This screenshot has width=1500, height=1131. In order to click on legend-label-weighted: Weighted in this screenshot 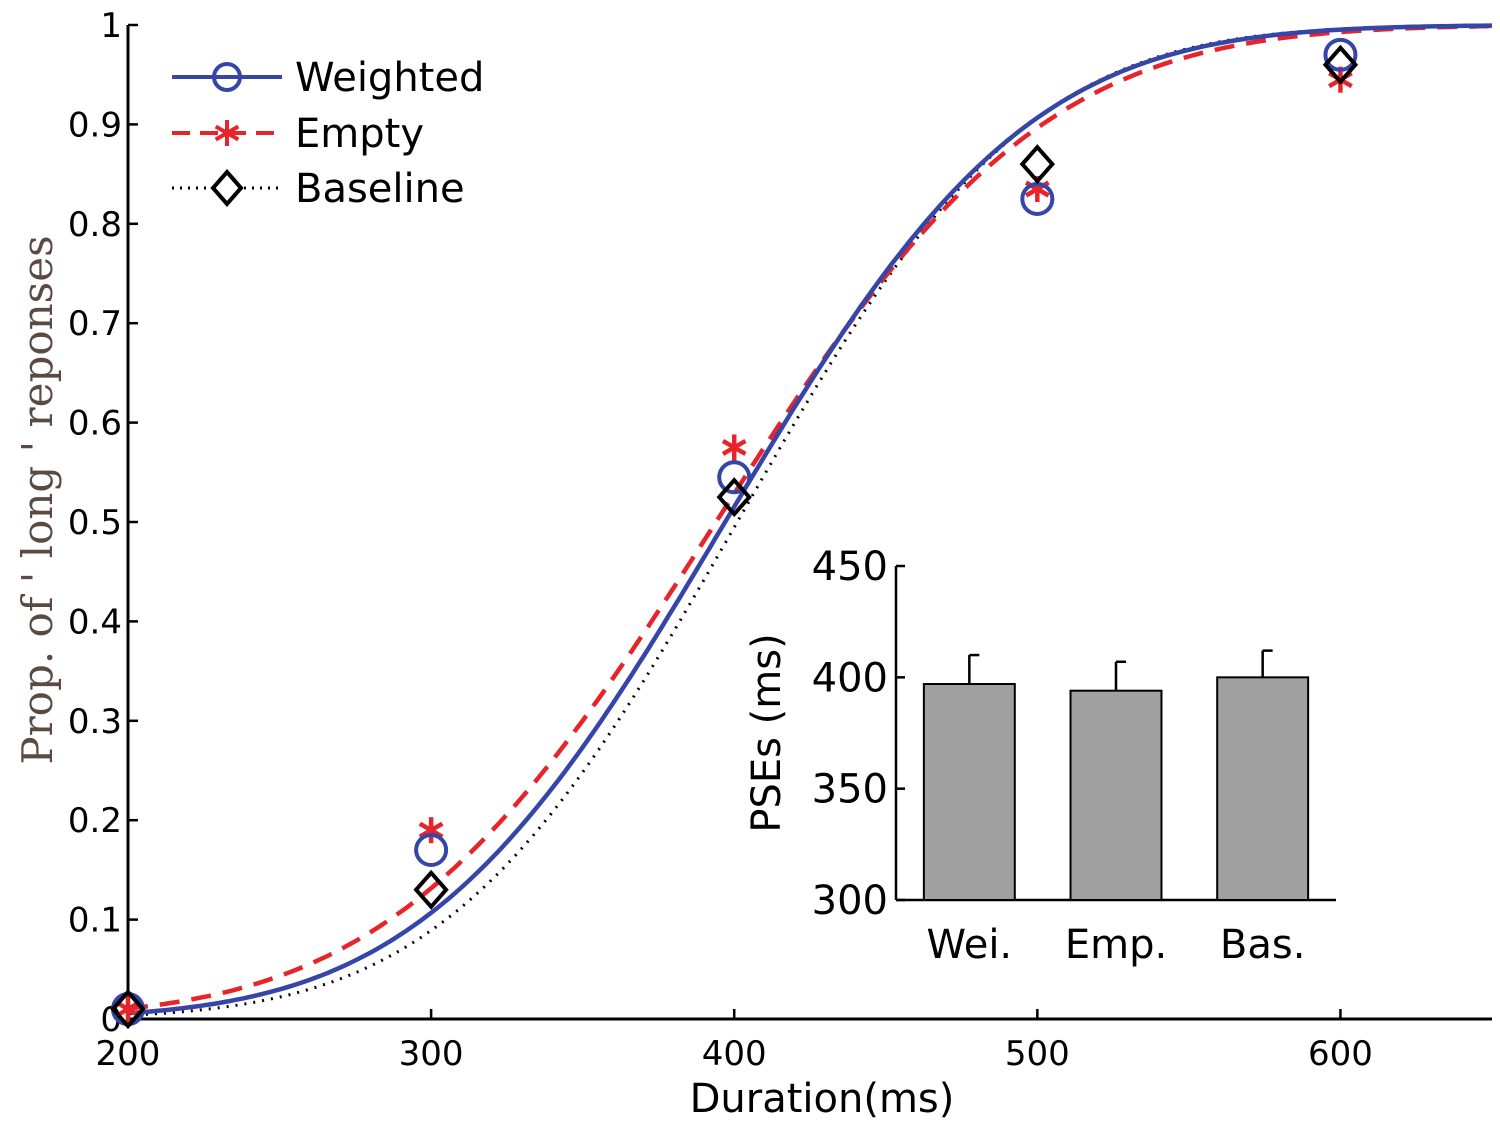, I will do `click(389, 78)`.